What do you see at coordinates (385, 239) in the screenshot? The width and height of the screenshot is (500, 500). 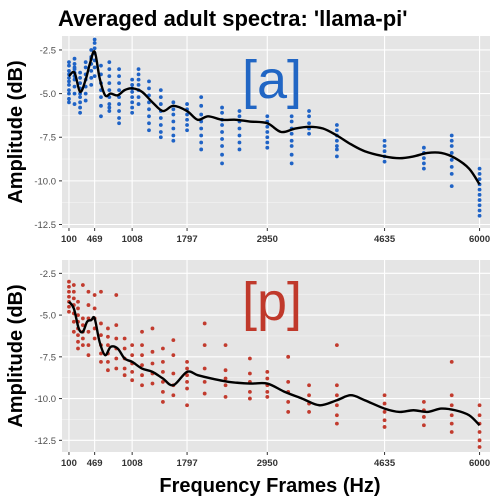 I see `x-tick-label: 4635` at bounding box center [385, 239].